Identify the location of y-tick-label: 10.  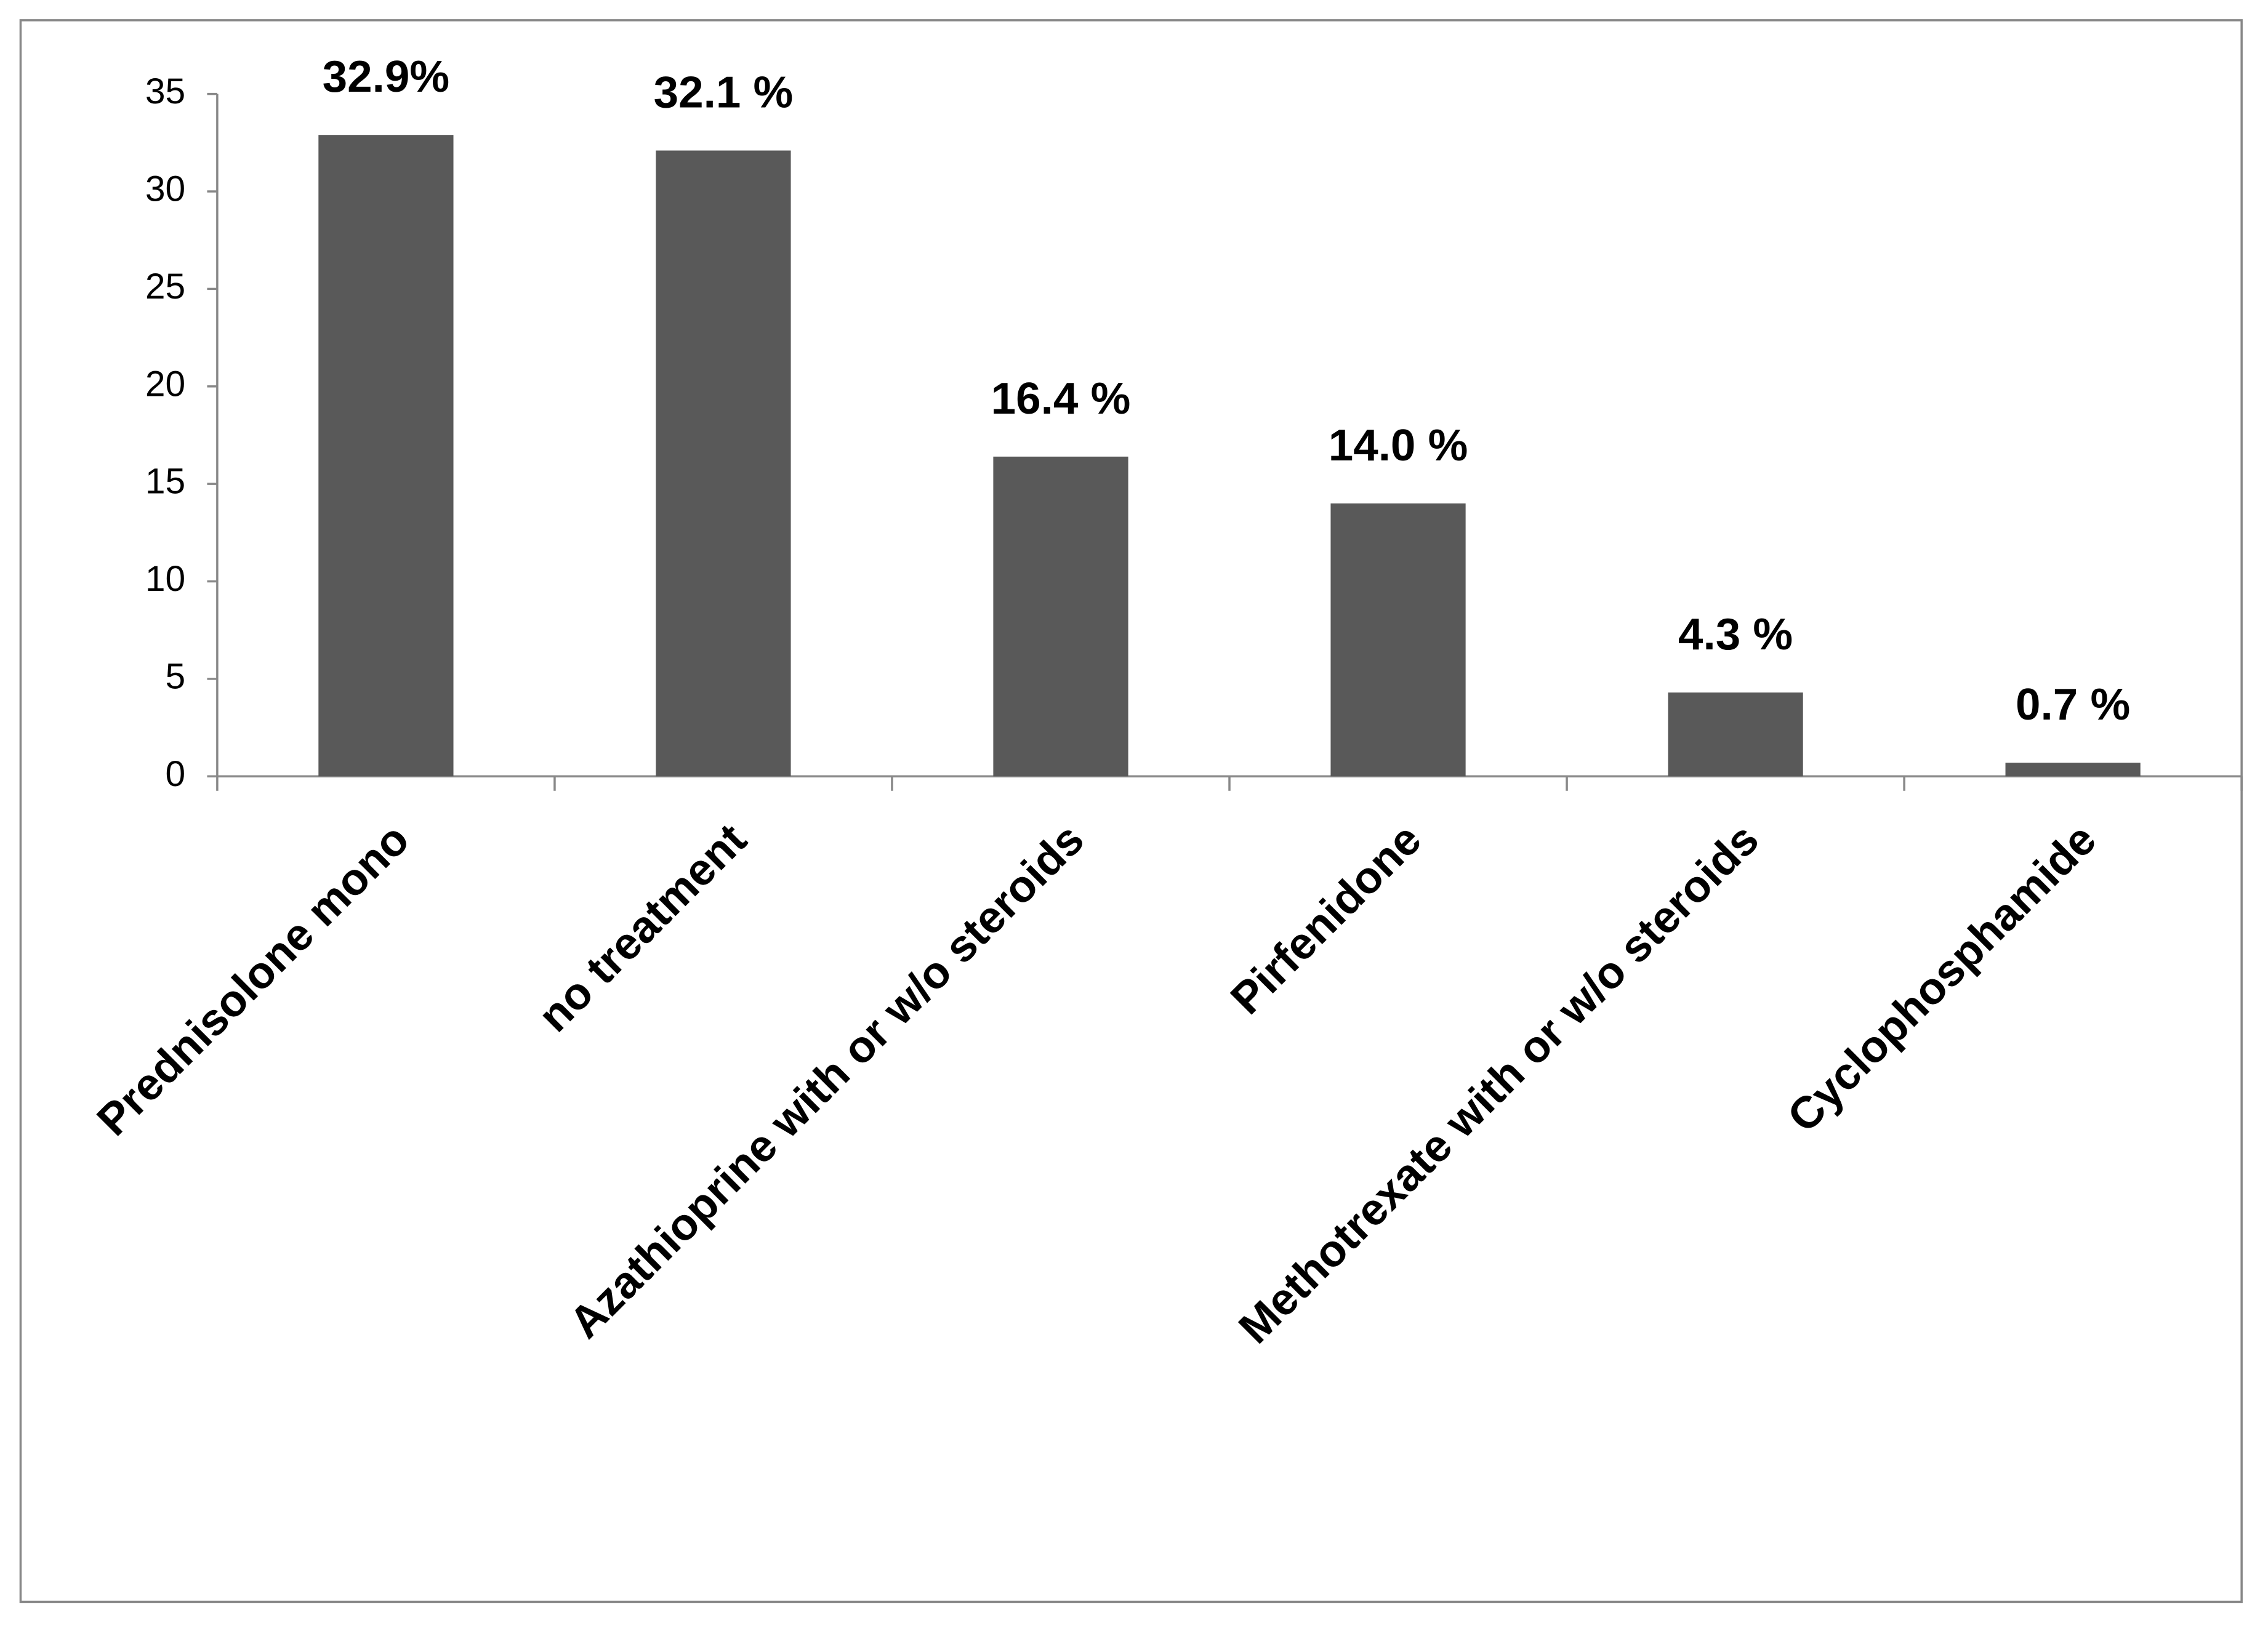
(165, 579).